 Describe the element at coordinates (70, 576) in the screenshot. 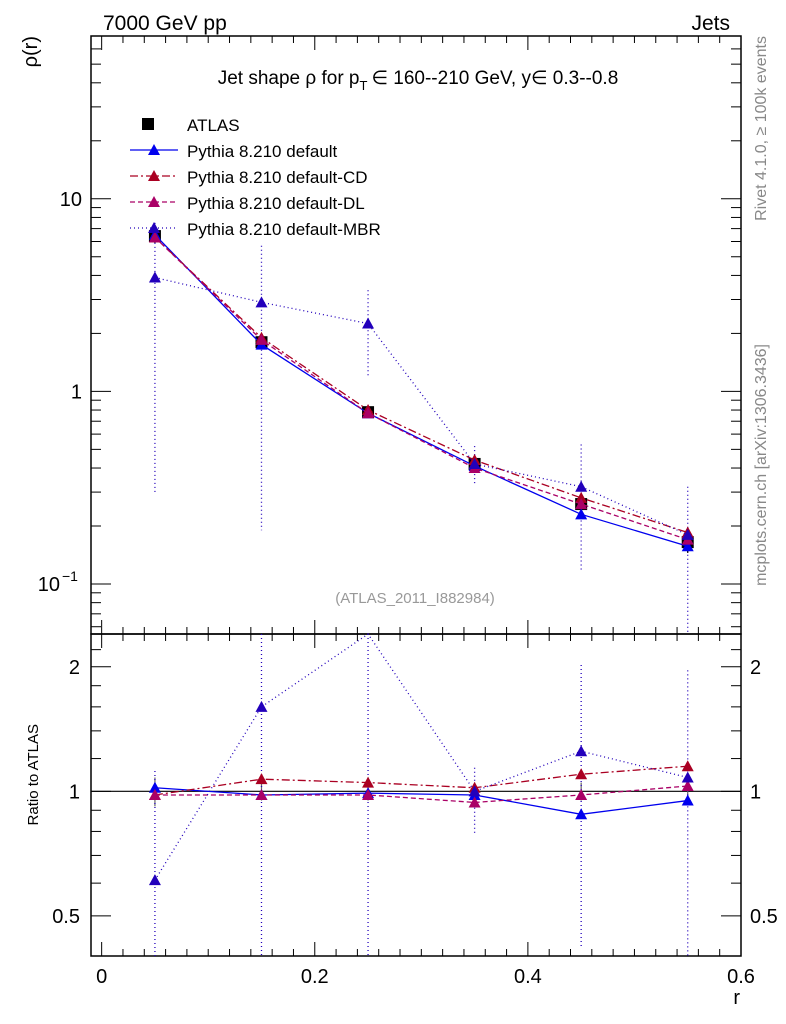

I see `y-tick-label-exponent: −1` at that location.